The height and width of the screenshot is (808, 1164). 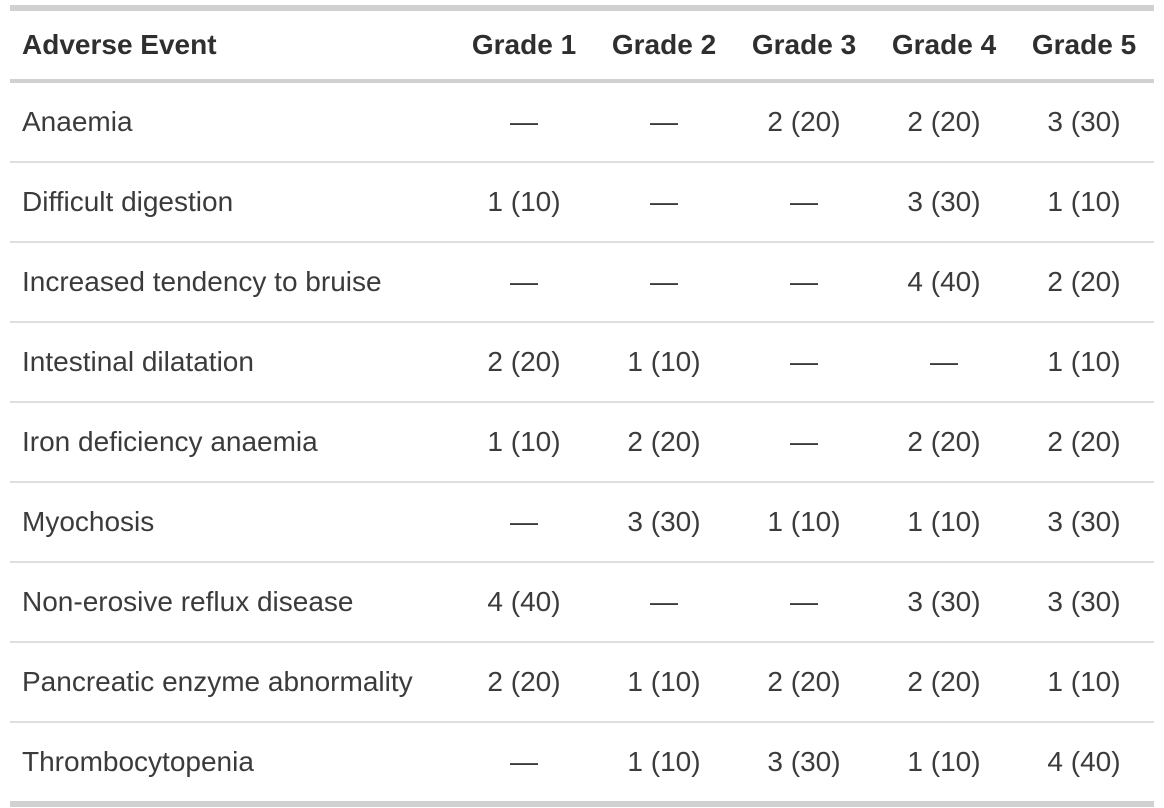 I want to click on column-header-grade-1: Grade 1, so click(x=524, y=45).